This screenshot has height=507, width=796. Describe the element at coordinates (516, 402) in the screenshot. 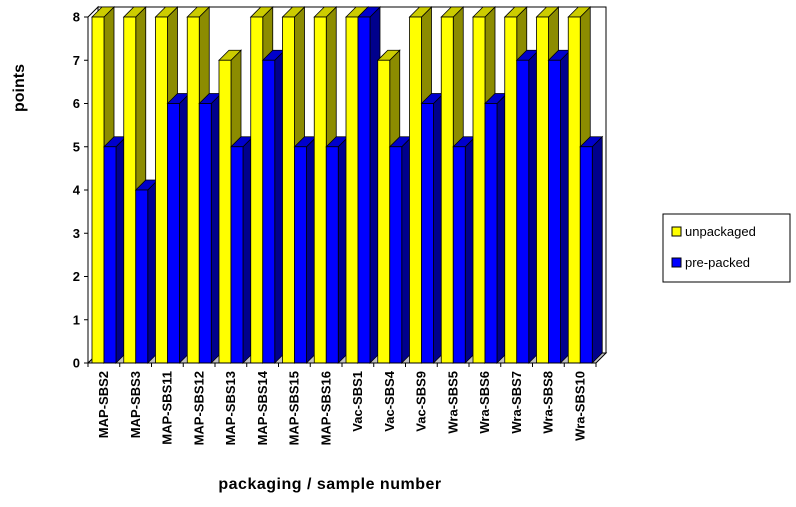

I see `x-tick-label: Wra-SBS7` at that location.